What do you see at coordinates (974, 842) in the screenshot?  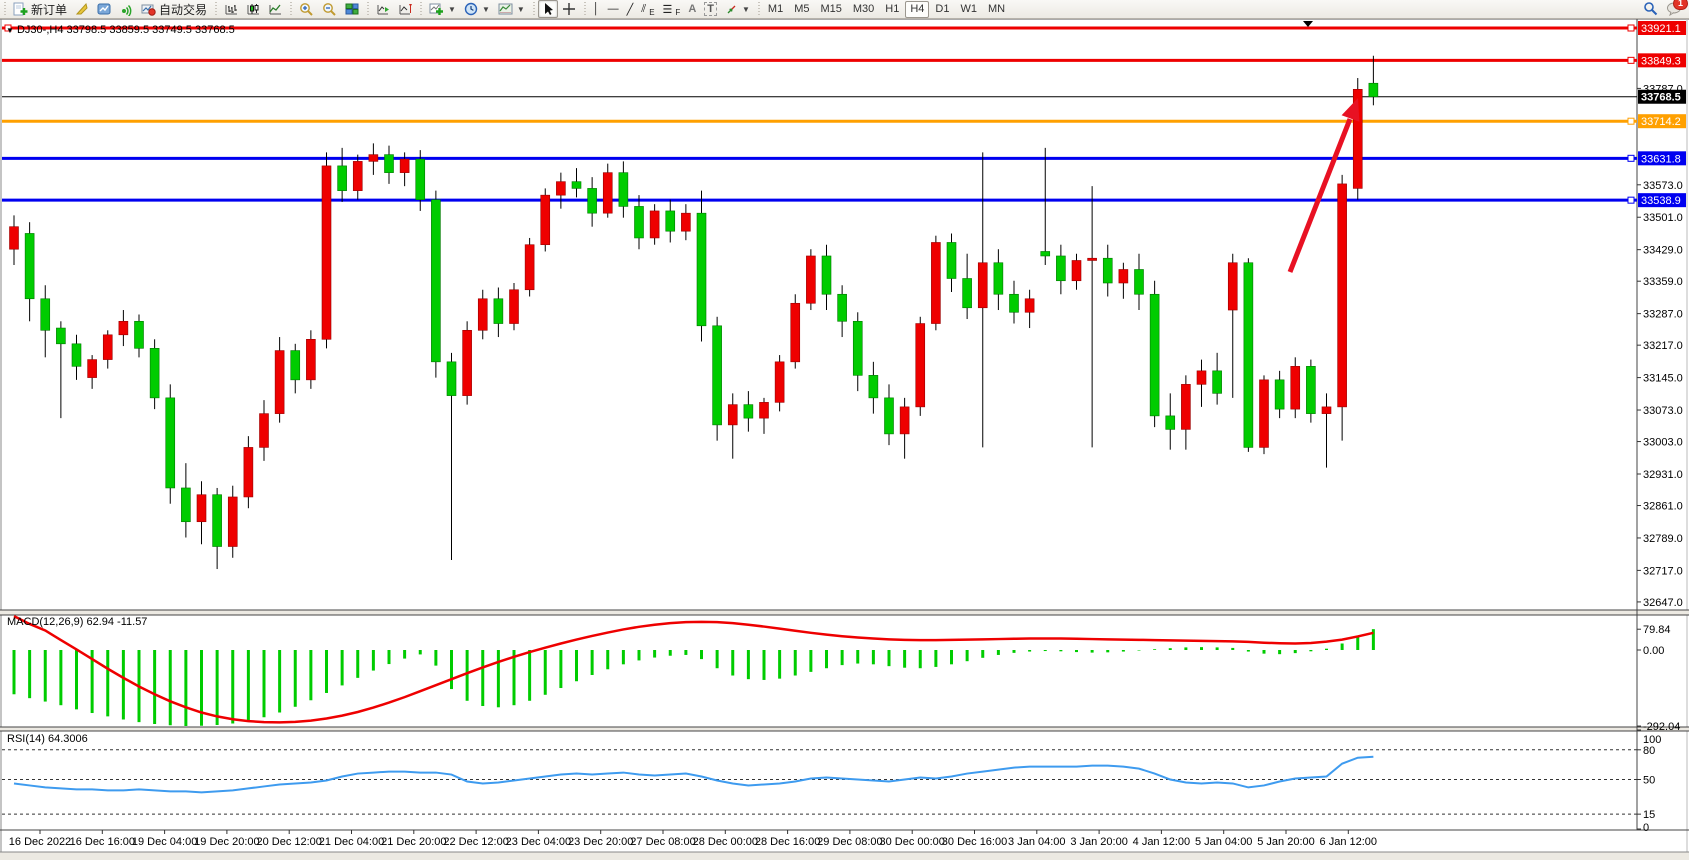 I see `time-tick-label: 30 Dec 16:00` at bounding box center [974, 842].